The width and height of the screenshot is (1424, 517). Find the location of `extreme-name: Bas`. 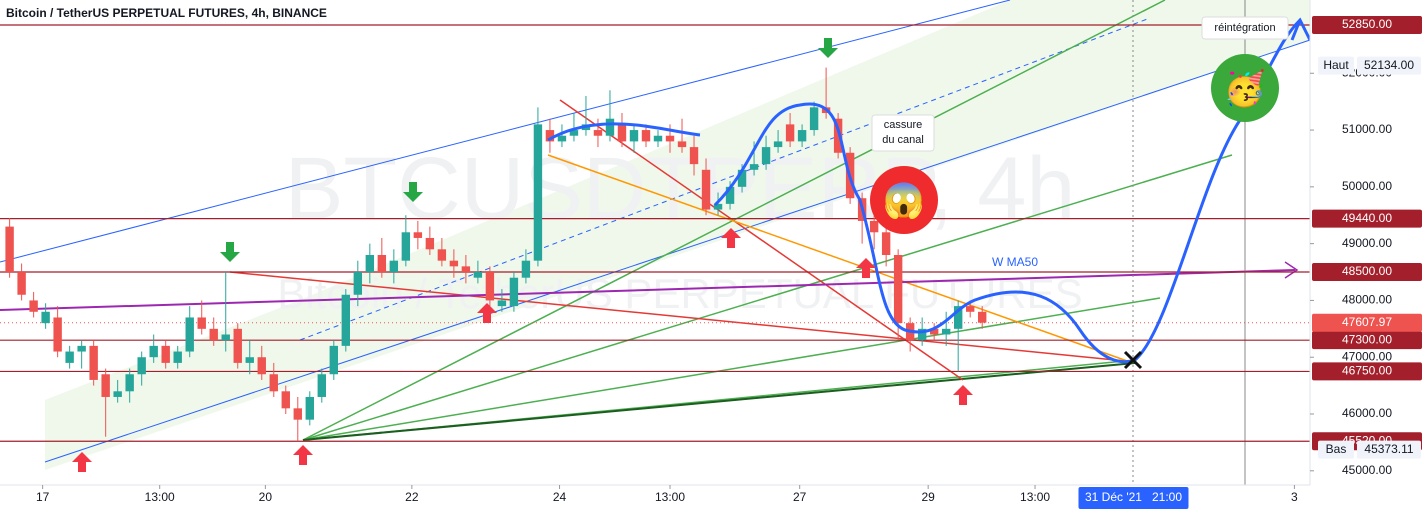

extreme-name: Bas is located at coordinates (1336, 449).